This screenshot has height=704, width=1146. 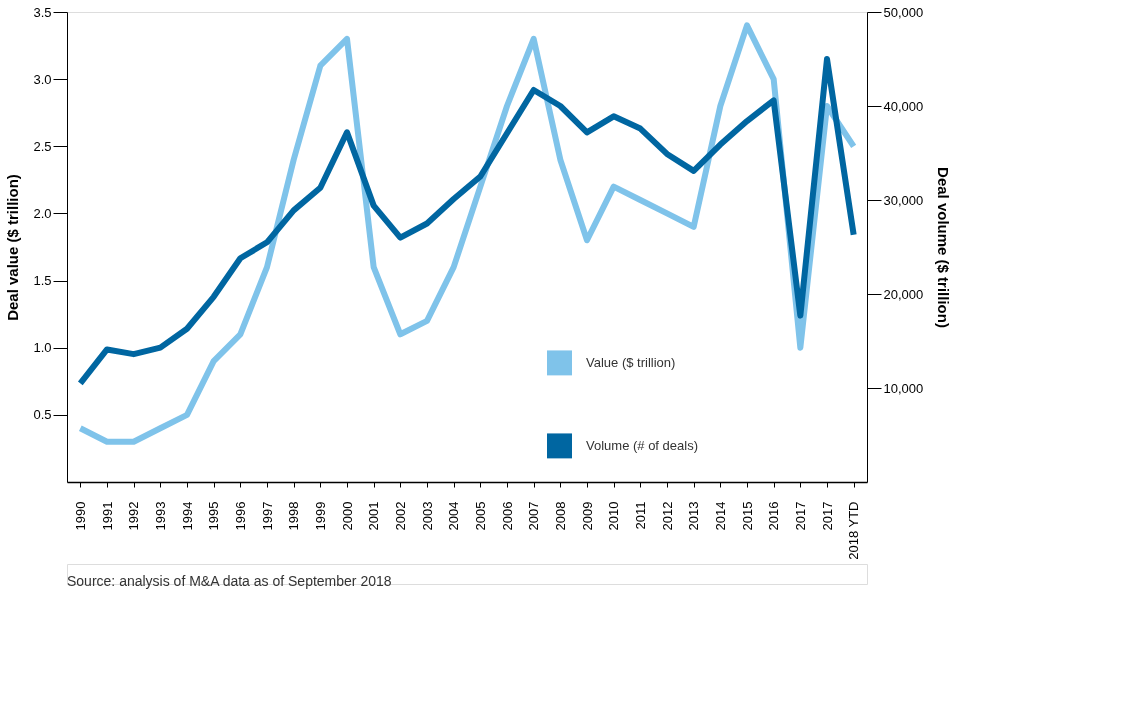 I want to click on y2-tick-label: 30,000, so click(x=903, y=200).